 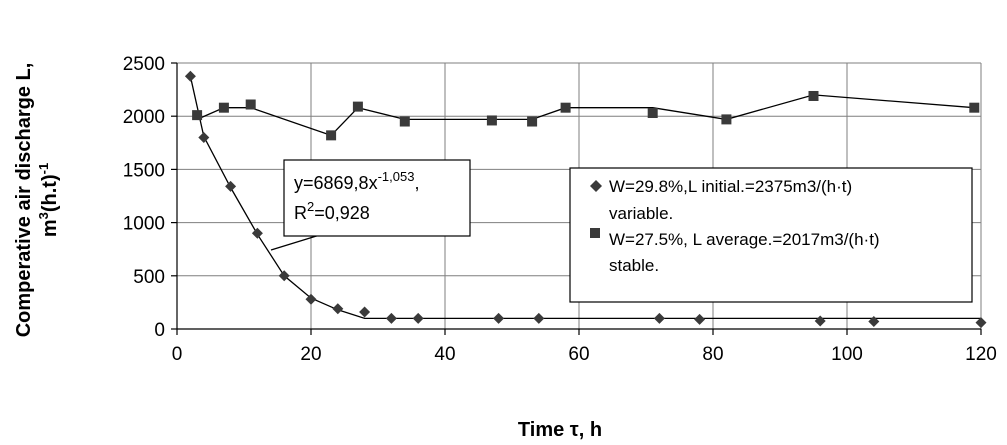 I want to click on y-axis-title-line2: m3(h.t)-1, so click(x=48, y=200).